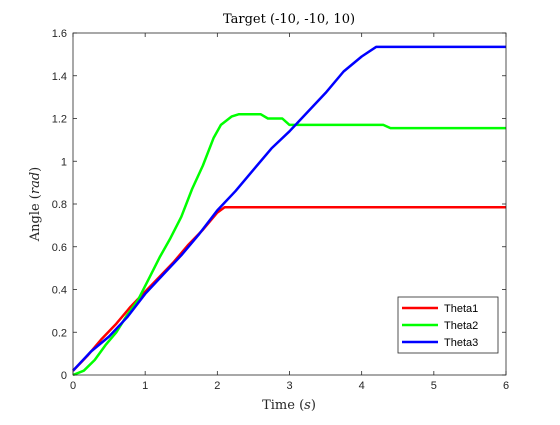 This screenshot has width=560, height=425. Describe the element at coordinates (59, 120) in the screenshot. I see `y-tick-label: 1.2` at that location.